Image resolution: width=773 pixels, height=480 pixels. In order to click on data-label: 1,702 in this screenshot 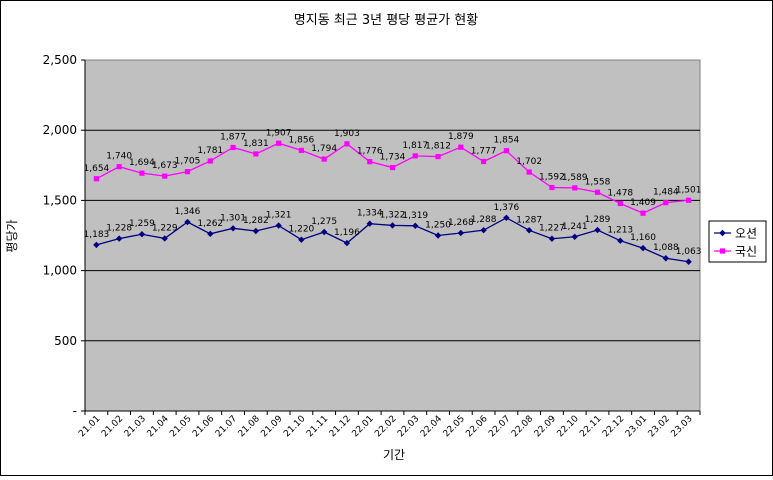, I will do `click(529, 162)`.